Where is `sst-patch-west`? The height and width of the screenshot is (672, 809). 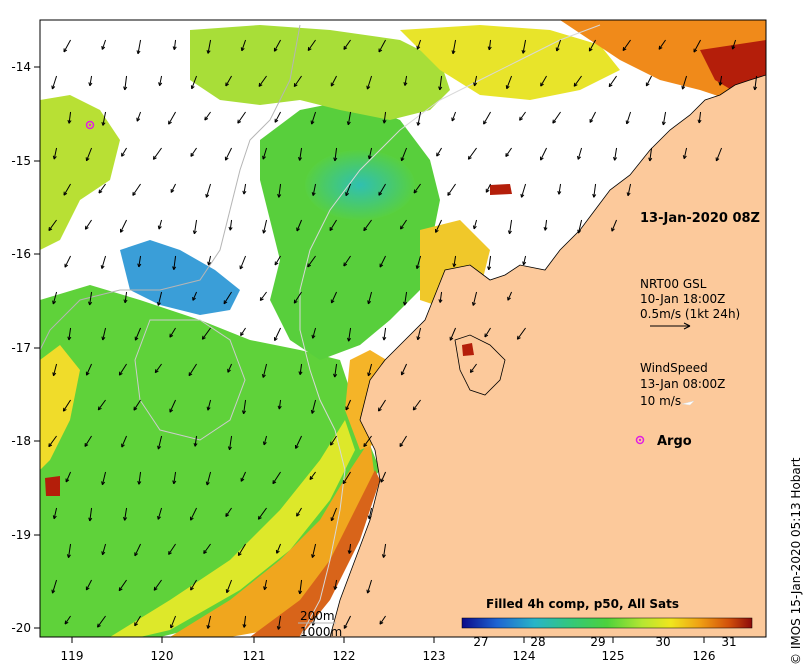 sst-patch-west is located at coordinates (60, 407).